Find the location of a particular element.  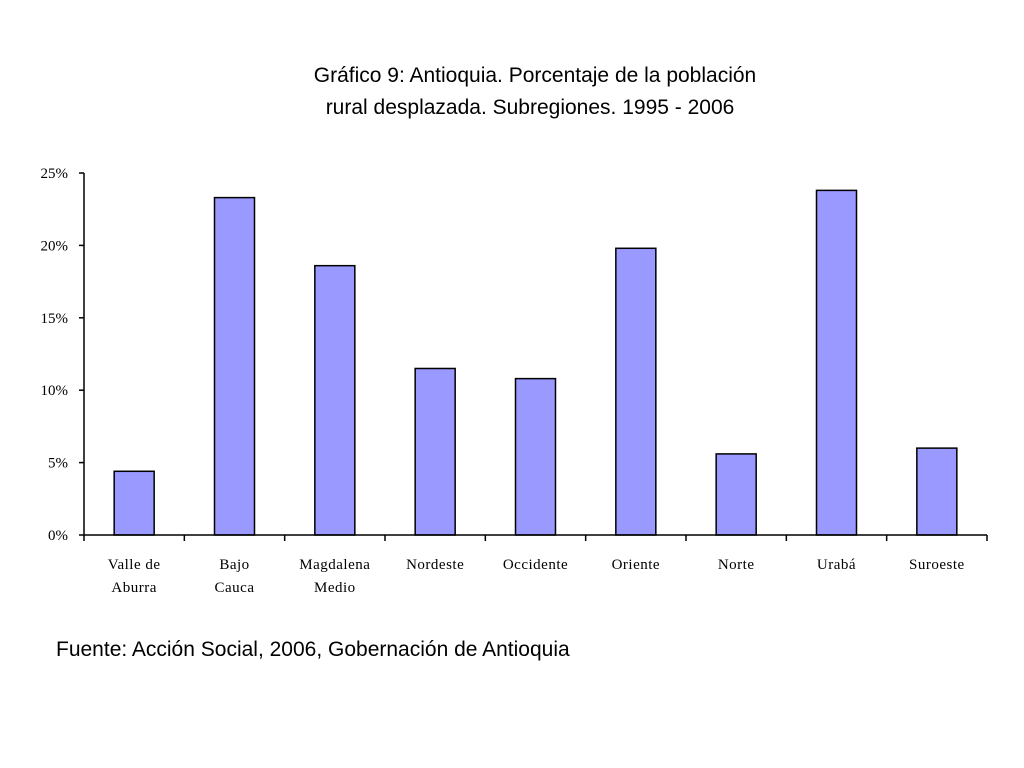

y-tick-label: 15% is located at coordinates (55, 319).